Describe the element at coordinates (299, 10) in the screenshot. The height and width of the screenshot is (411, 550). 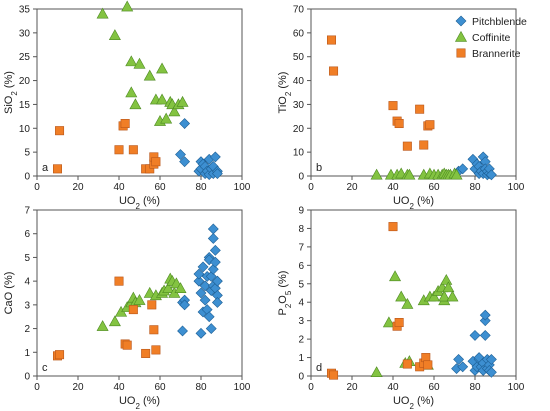
I see `y-tick-label: 70` at that location.